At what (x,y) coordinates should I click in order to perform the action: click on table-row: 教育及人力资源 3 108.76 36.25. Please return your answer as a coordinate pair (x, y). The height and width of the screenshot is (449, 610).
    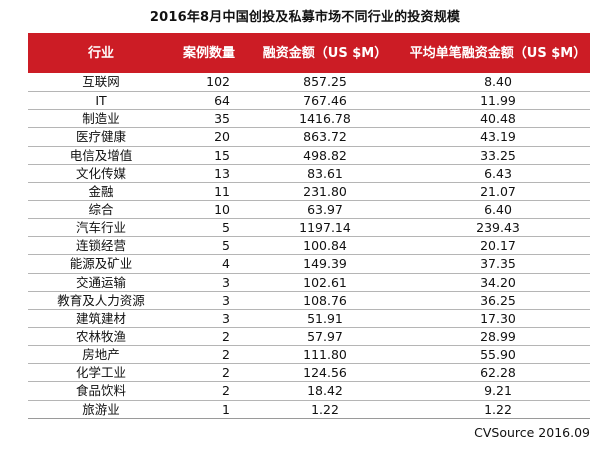
    Looking at the image, I should click on (309, 299).